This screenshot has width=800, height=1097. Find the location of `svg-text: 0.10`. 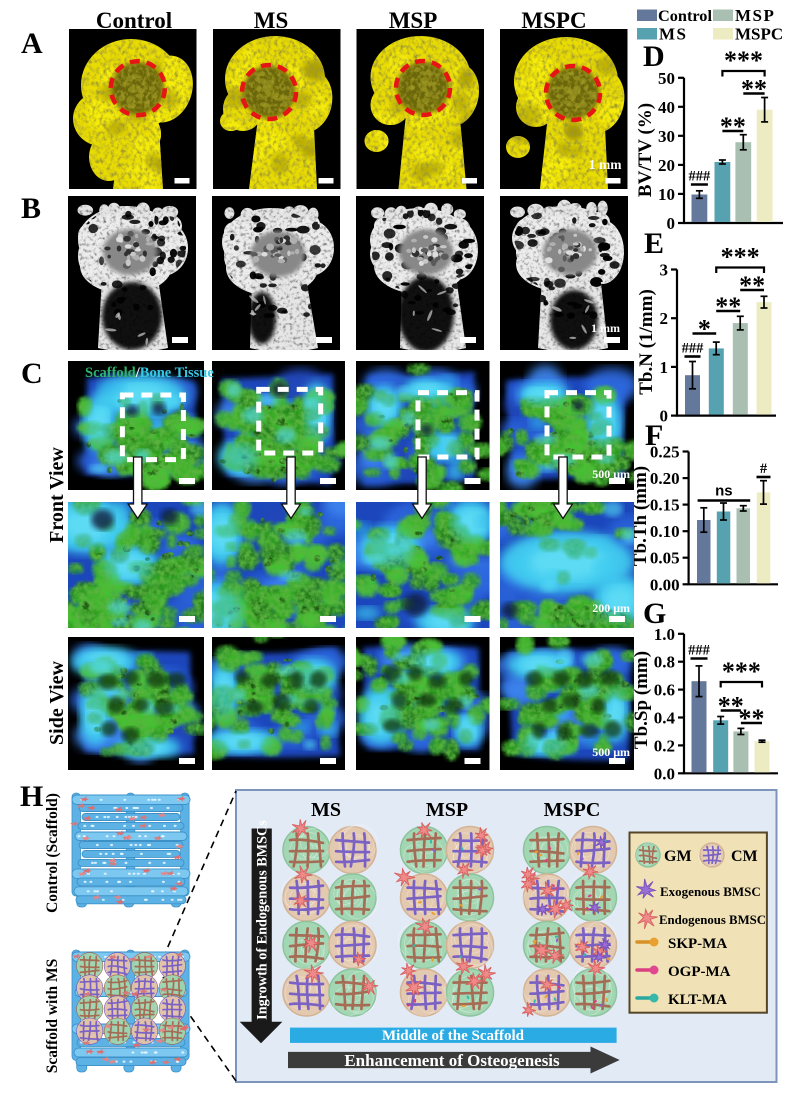

svg-text: 0.10 is located at coordinates (665, 531).